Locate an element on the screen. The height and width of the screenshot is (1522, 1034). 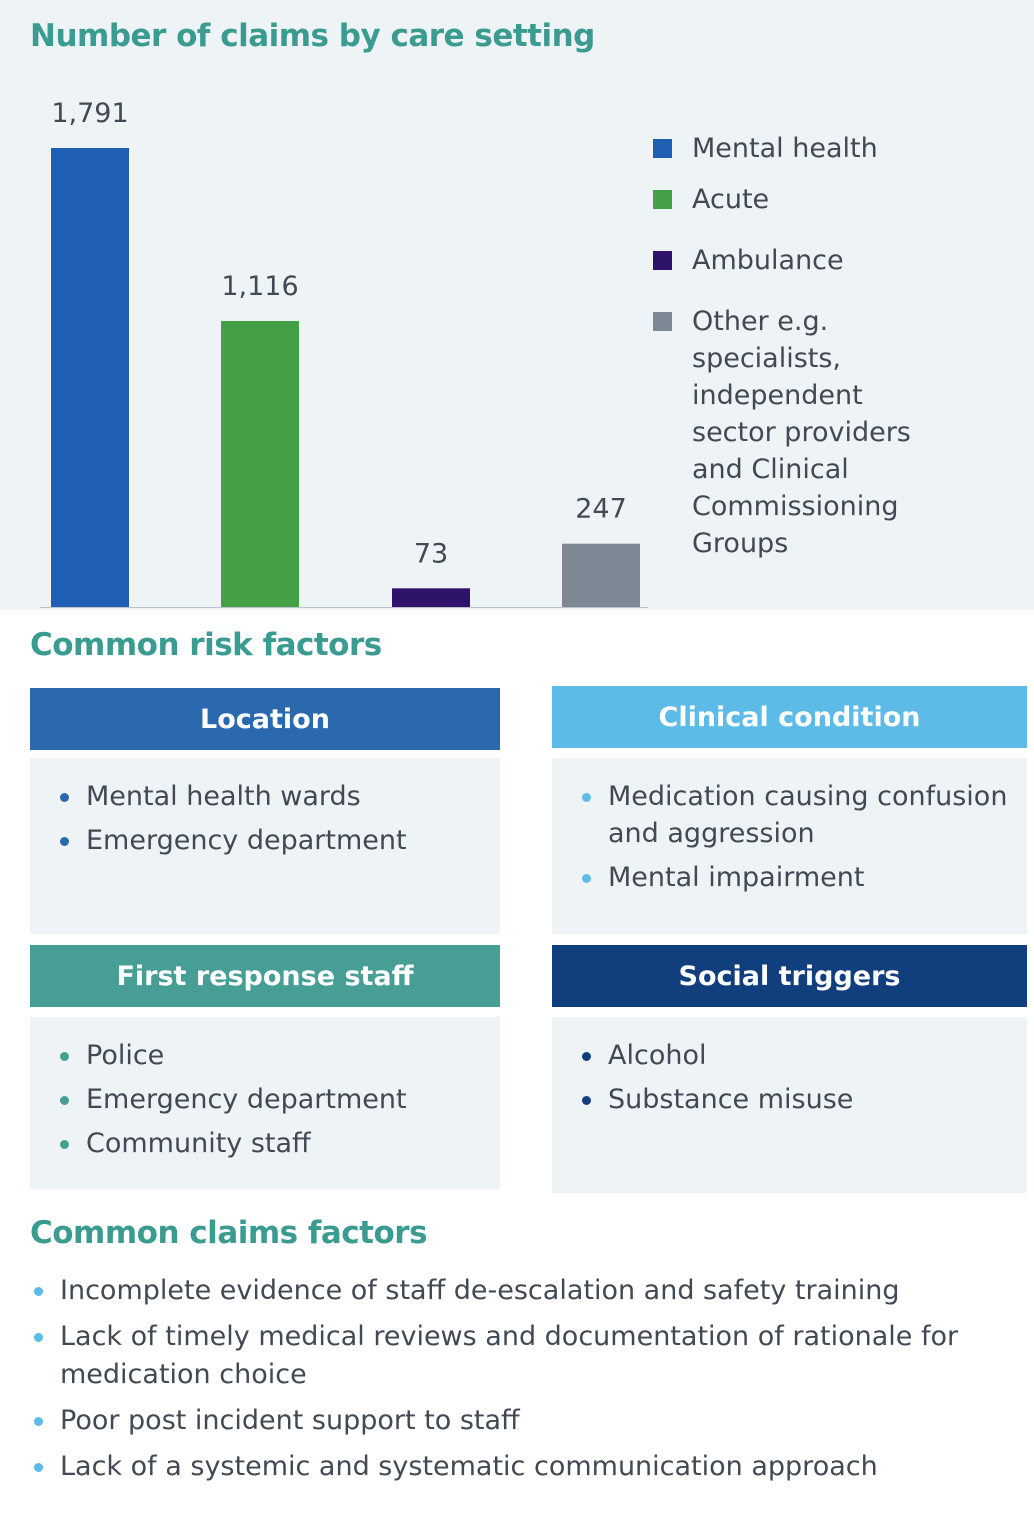
chart-title: Number of claims by care setting is located at coordinates (312, 36).